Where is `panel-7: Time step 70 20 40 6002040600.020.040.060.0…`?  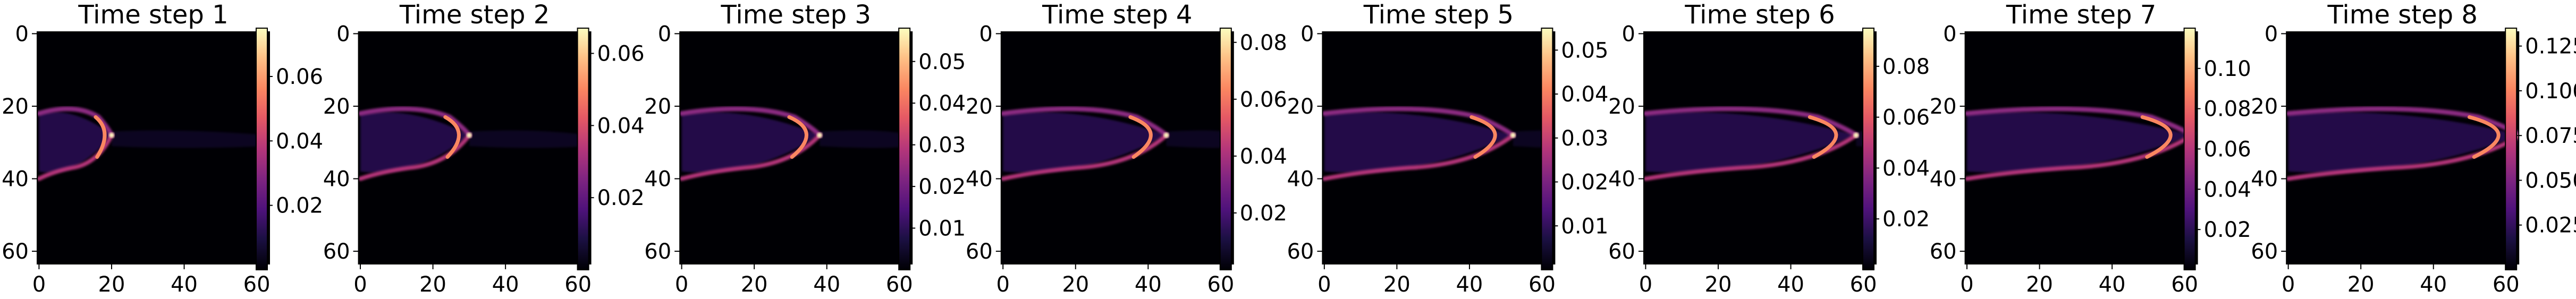
panel-7: Time step 70 20 40 6002040600.020.040.060.0… is located at coordinates (2090, 148).